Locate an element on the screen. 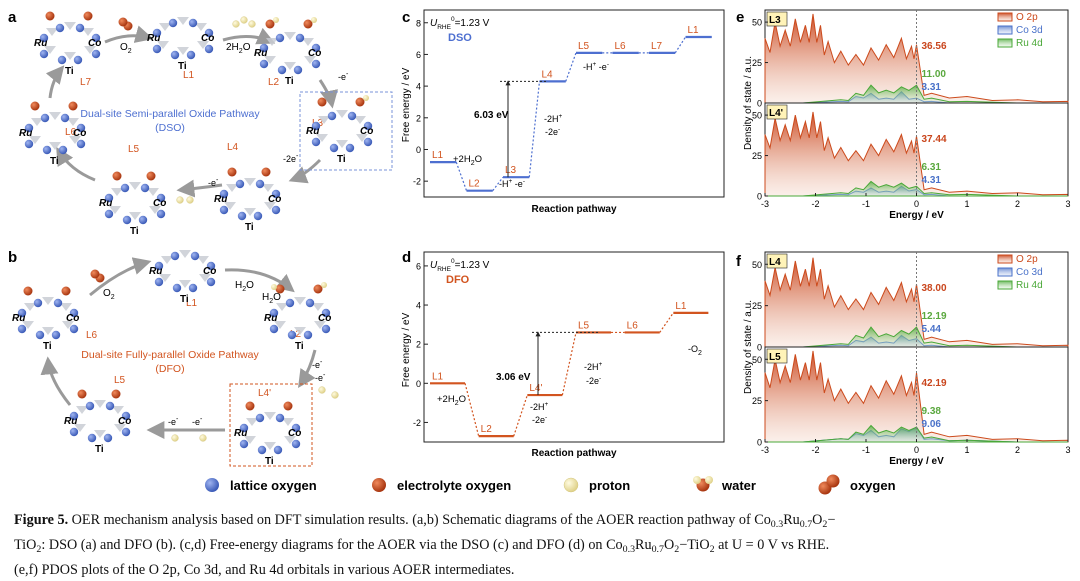 Image resolution: width=1080 pixels, height=581 pixels. caption-sub-7: 0.7 is located at coordinates (657, 549).